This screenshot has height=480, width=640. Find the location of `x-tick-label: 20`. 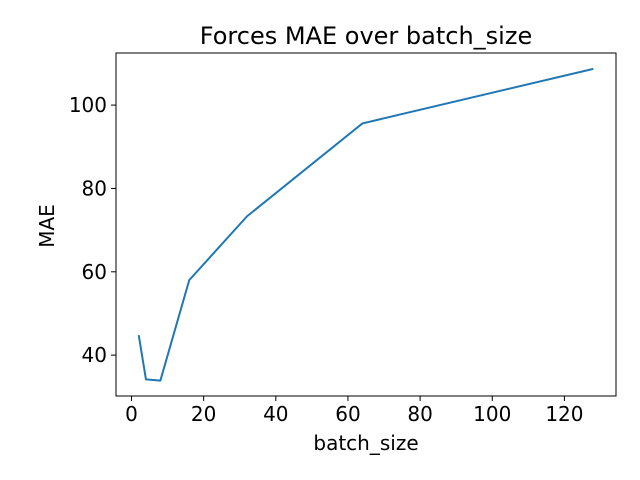

x-tick-label: 20 is located at coordinates (203, 414).